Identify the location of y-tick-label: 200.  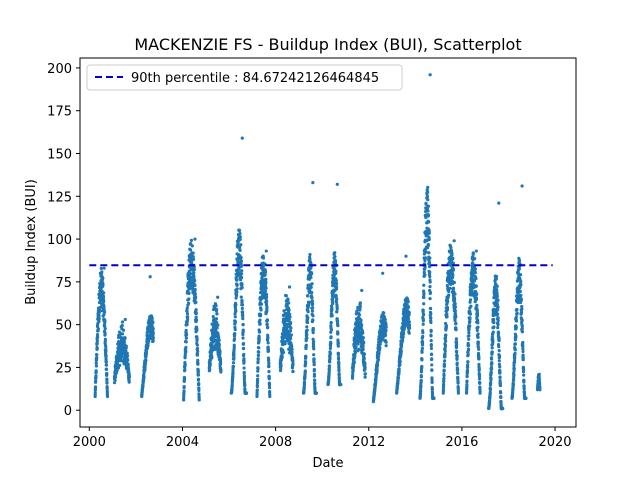
(59, 69).